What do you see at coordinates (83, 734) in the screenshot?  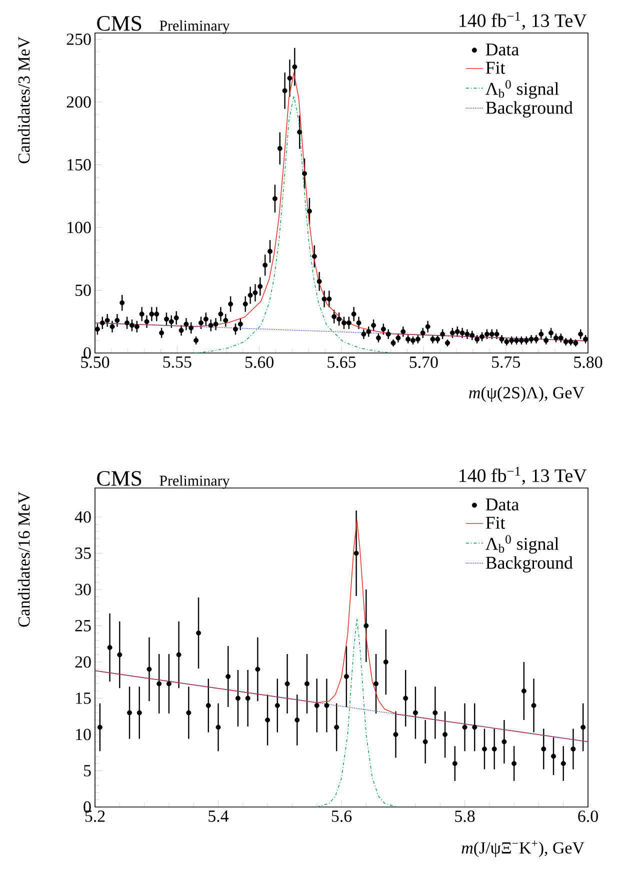 I see `y-tick-label: 10` at bounding box center [83, 734].